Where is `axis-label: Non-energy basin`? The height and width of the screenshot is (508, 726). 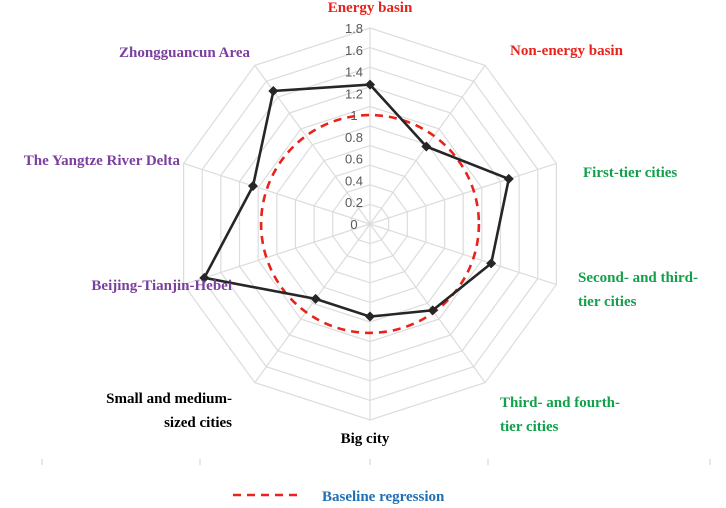 axis-label: Non-energy basin is located at coordinates (567, 51).